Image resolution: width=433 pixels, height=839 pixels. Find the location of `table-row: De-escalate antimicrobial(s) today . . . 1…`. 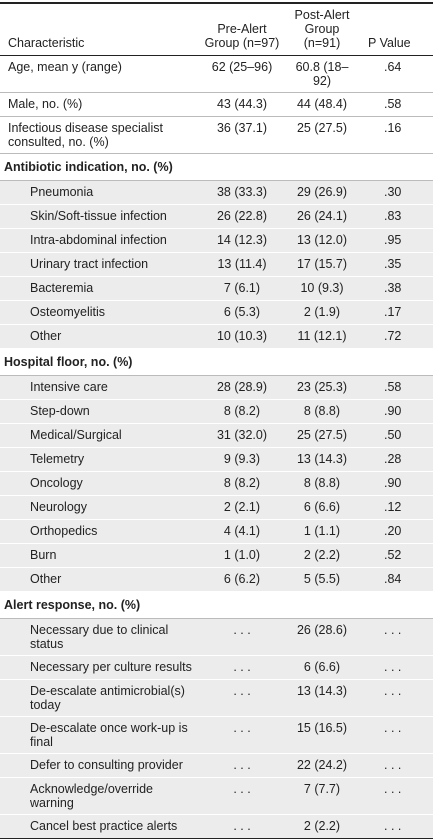

table-row: De-escalate antimicrobial(s) today . . . 1… is located at coordinates (216, 698).